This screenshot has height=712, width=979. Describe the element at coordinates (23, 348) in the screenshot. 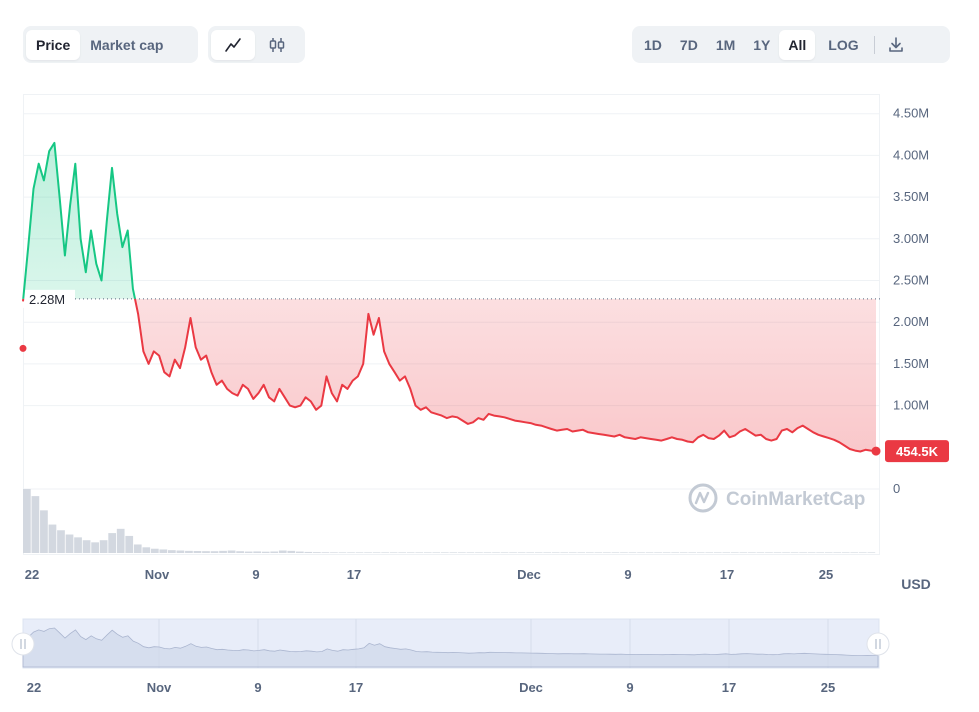

I see `start-point` at that location.